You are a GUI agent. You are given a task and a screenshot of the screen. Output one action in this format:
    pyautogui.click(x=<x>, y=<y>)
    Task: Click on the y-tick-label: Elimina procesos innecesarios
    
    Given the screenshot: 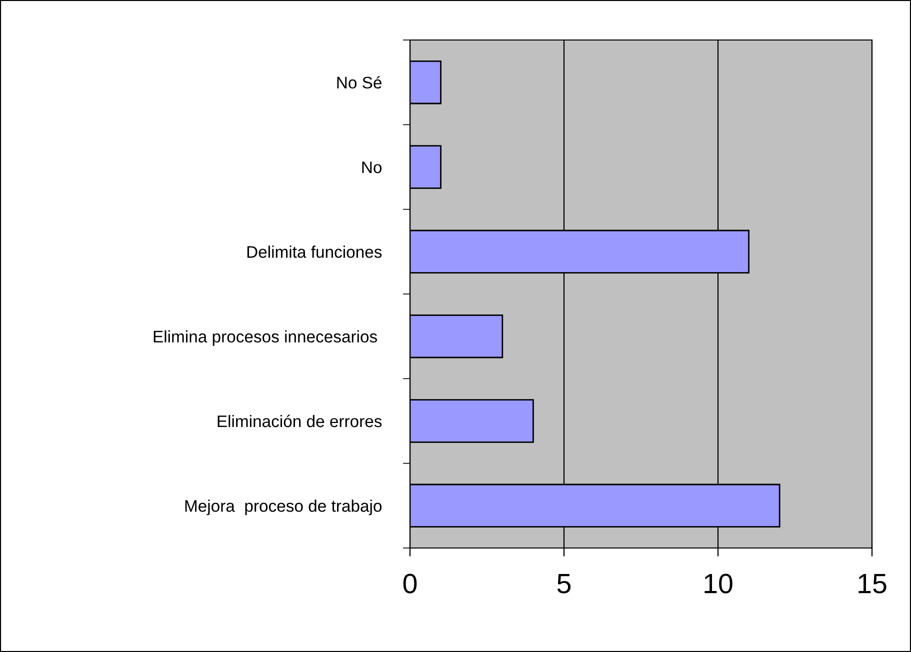 What is the action you would take?
    pyautogui.click(x=266, y=338)
    